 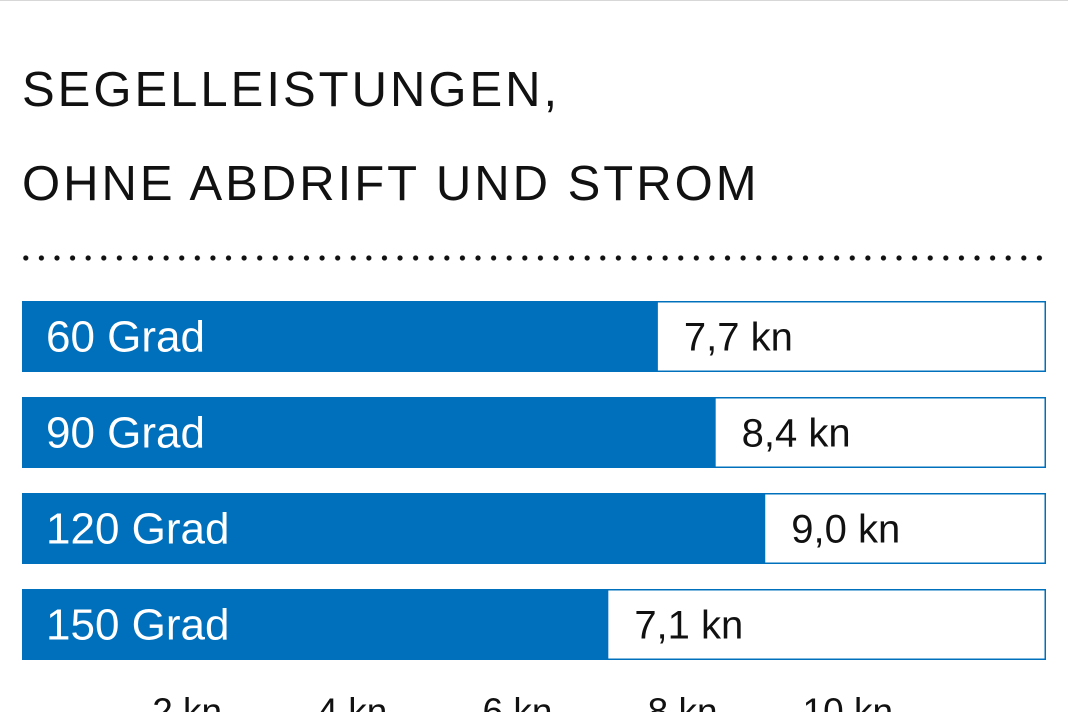 I want to click on x-tick-label: 8 kn, so click(x=683, y=701).